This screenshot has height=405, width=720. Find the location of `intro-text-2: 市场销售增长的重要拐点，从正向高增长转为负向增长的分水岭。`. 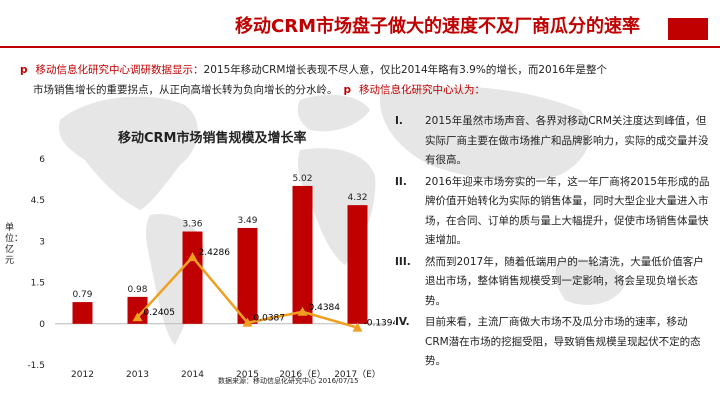

intro-text-2: 市场销售增长的重要拐点，从正向高增长转为负向增长的分水岭。 is located at coordinates (185, 90).